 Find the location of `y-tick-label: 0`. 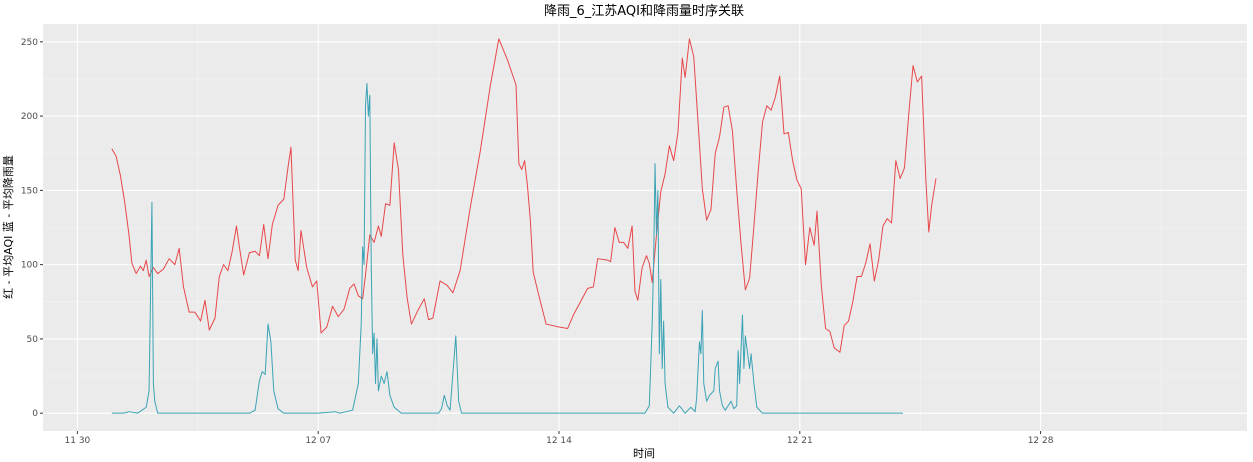

y-tick-label: 0 is located at coordinates (35, 414).